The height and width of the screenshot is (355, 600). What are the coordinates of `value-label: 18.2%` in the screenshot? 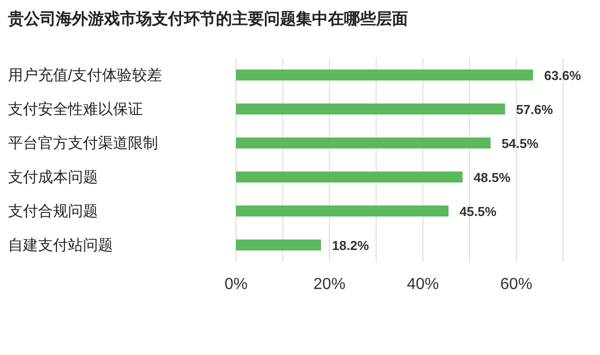 It's located at (350, 245).